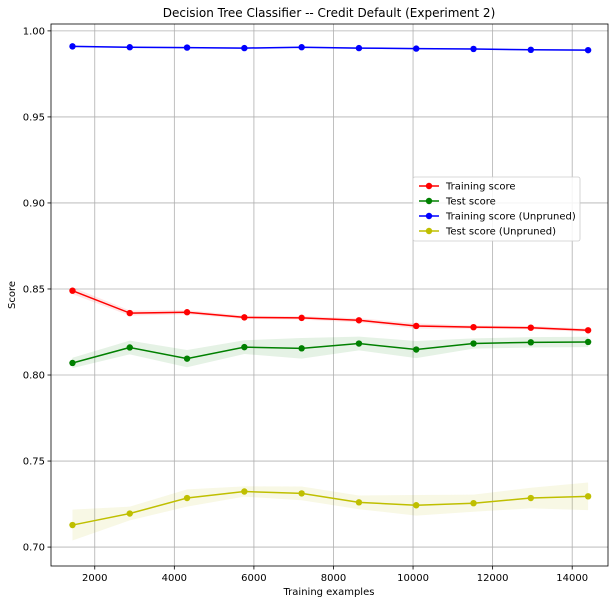 This screenshot has height=604, width=615. Describe the element at coordinates (94, 578) in the screenshot. I see `x-tick-label: 2000` at that location.